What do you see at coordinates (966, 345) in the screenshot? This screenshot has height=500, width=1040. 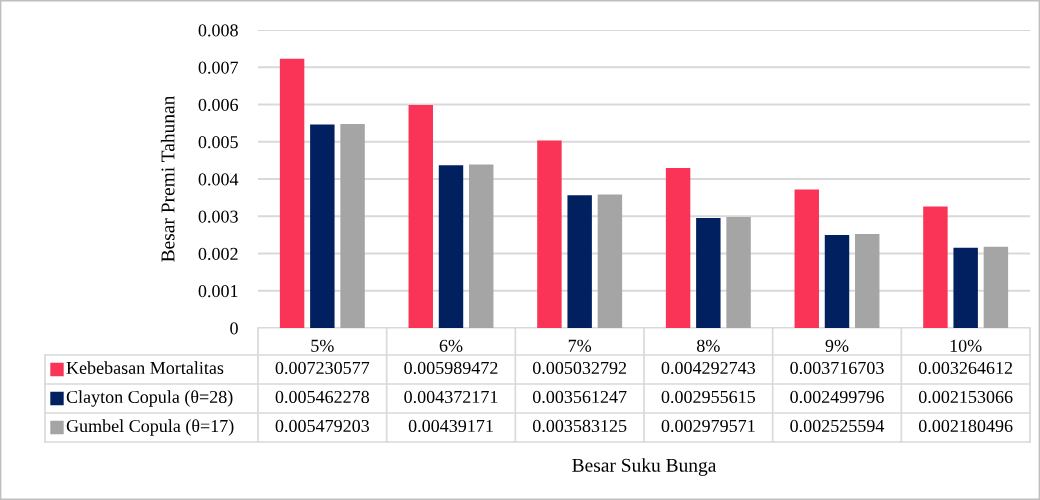 I see `x-tick-label: 10%` at bounding box center [966, 345].